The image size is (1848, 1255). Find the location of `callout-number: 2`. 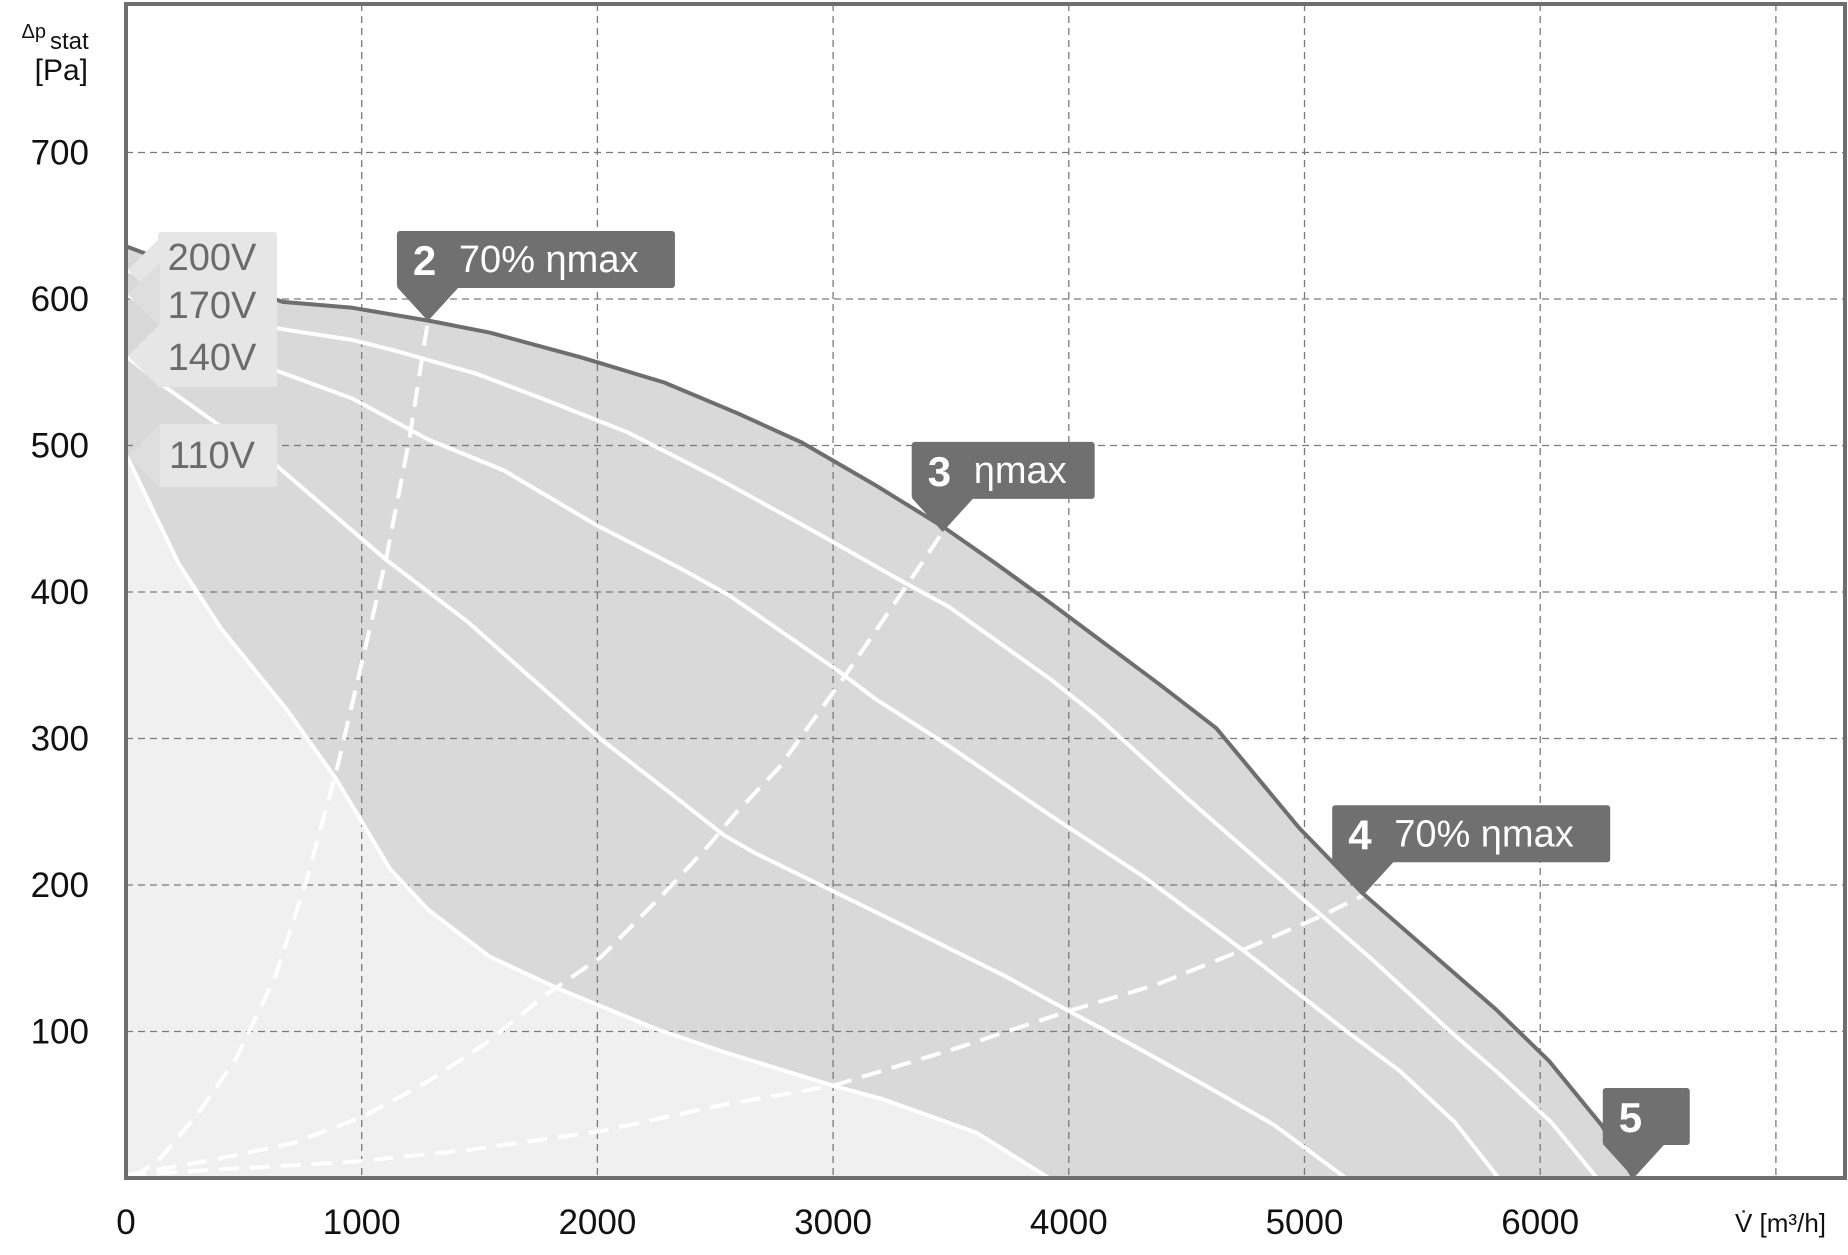

callout-number: 2 is located at coordinates (424, 260).